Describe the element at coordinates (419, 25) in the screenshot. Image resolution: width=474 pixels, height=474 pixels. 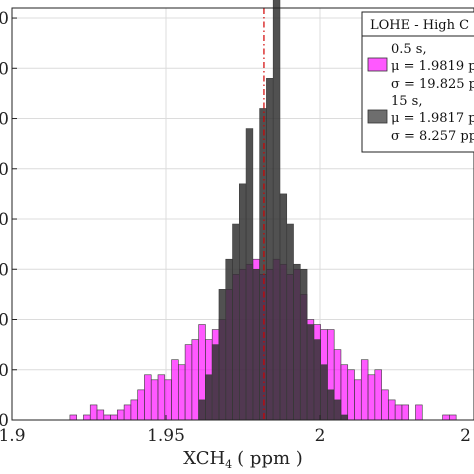
I see `legend-title: LOHE - High C` at that location.